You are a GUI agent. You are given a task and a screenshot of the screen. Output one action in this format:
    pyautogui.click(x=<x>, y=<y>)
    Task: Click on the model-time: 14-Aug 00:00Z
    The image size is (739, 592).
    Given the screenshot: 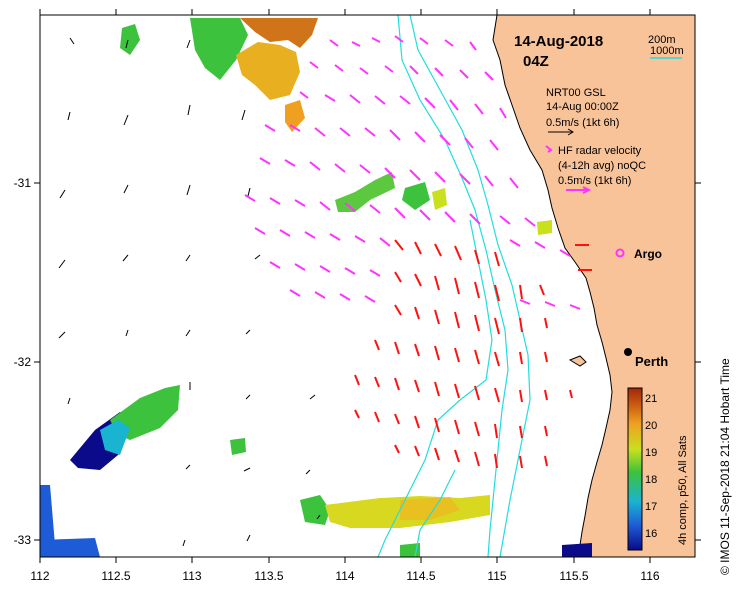 What is the action you would take?
    pyautogui.click(x=582, y=107)
    